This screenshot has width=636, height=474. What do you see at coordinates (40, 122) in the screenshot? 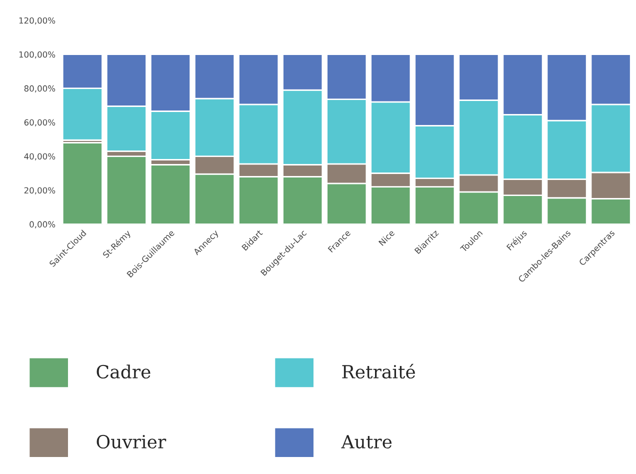
I see `y-tick-label: 60,00%` at bounding box center [40, 122].